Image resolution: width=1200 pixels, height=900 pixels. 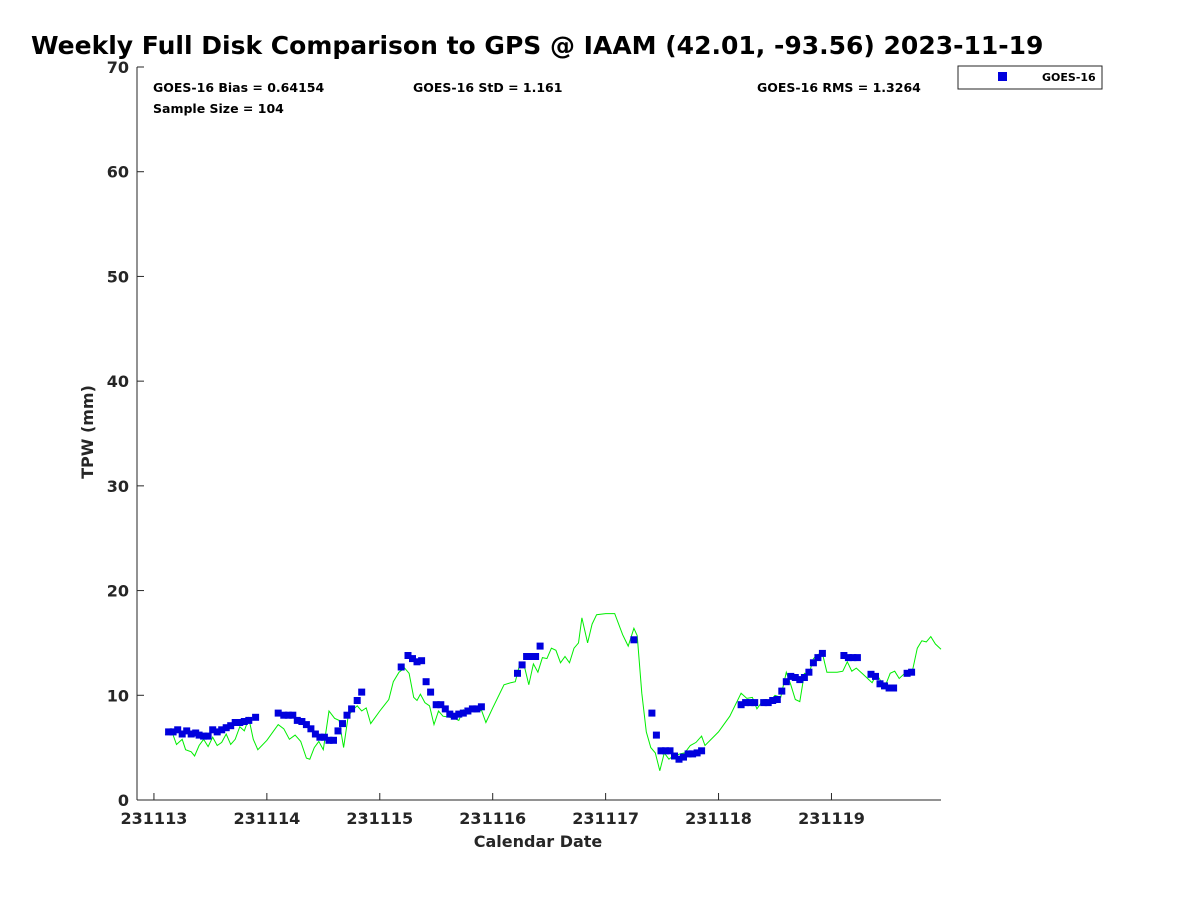 I want to click on legend-box, so click(x=1030, y=77).